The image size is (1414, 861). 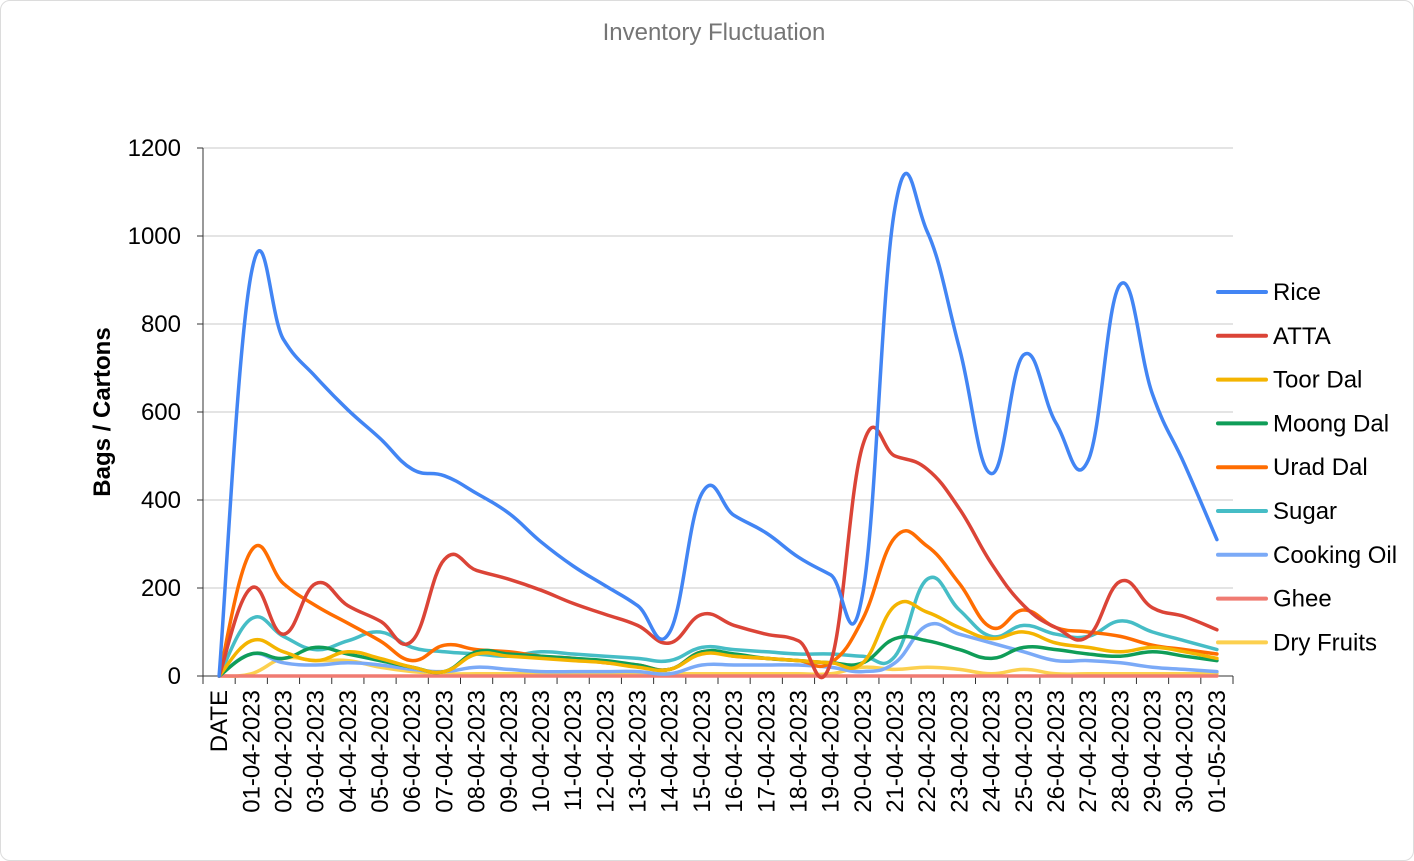 What do you see at coordinates (1335, 555) in the screenshot?
I see `legend-label: Cooking Oil` at bounding box center [1335, 555].